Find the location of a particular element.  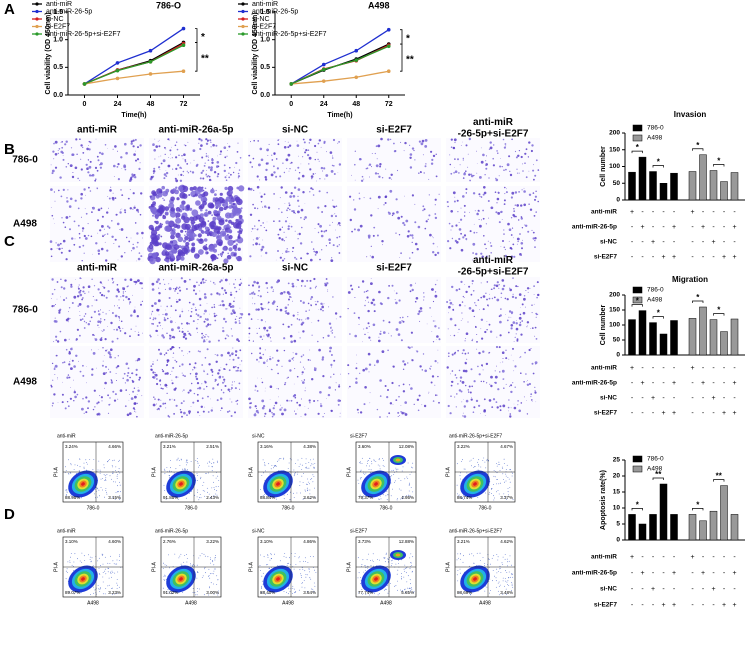

bar is located at coordinates (642, 178).